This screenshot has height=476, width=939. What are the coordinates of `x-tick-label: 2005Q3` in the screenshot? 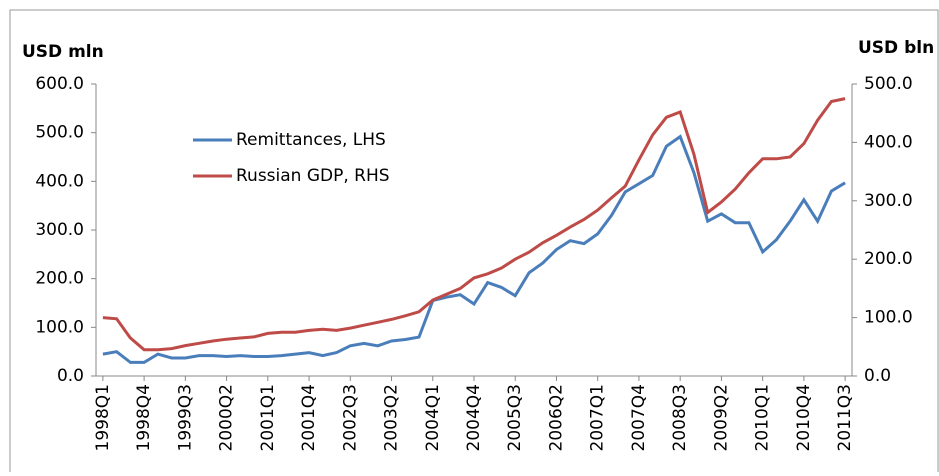 It's located at (515, 417).